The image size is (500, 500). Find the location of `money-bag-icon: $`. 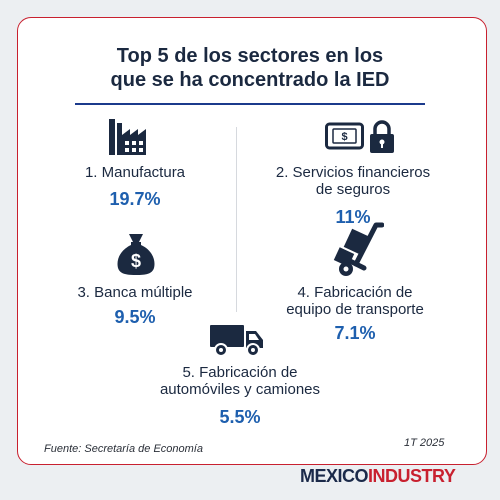

money-bag-icon: $ is located at coordinates (136, 254).